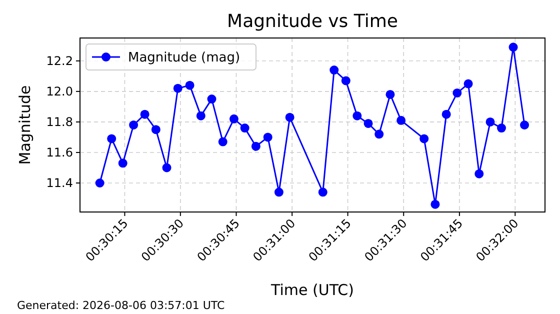 This screenshot has height=314, width=560. Describe the element at coordinates (184, 58) in the screenshot. I see `legend-label: Magnitude (mag)` at that location.